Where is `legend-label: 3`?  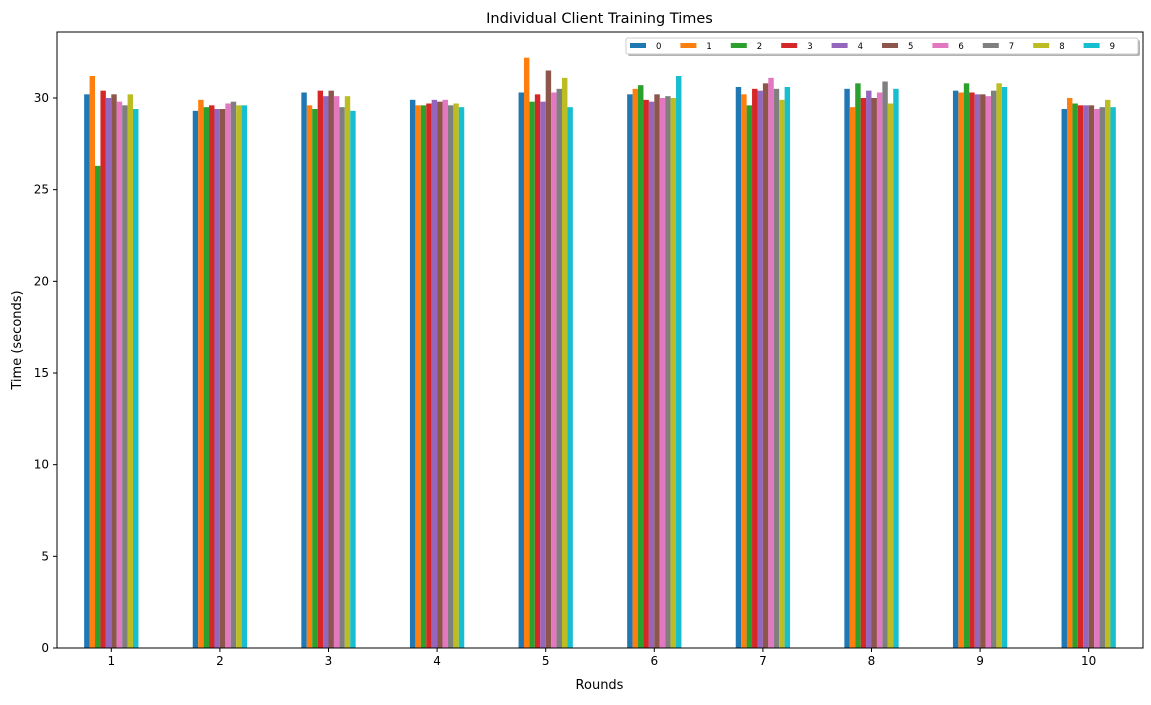 legend-label: 3 is located at coordinates (809, 47).